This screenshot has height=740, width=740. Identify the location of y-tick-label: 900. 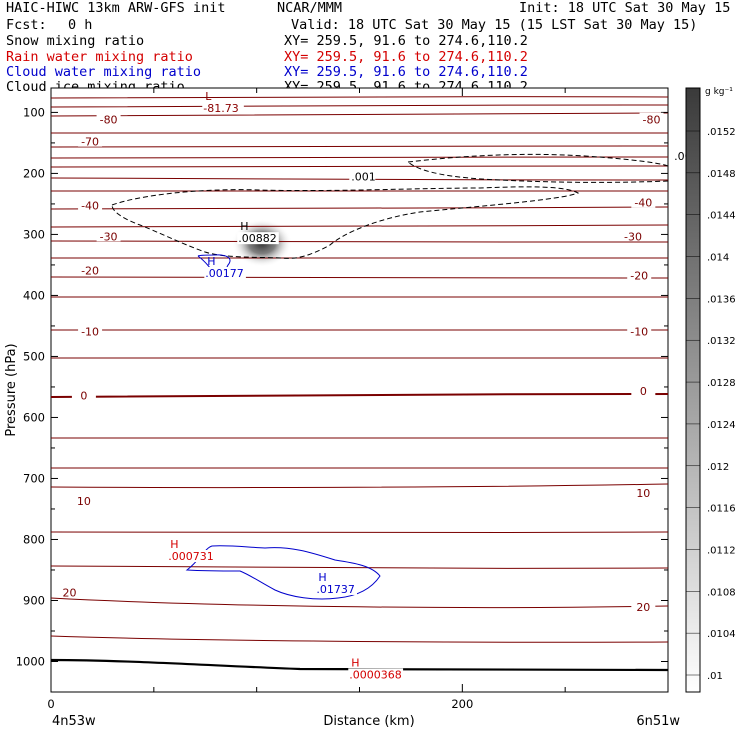
(34, 600).